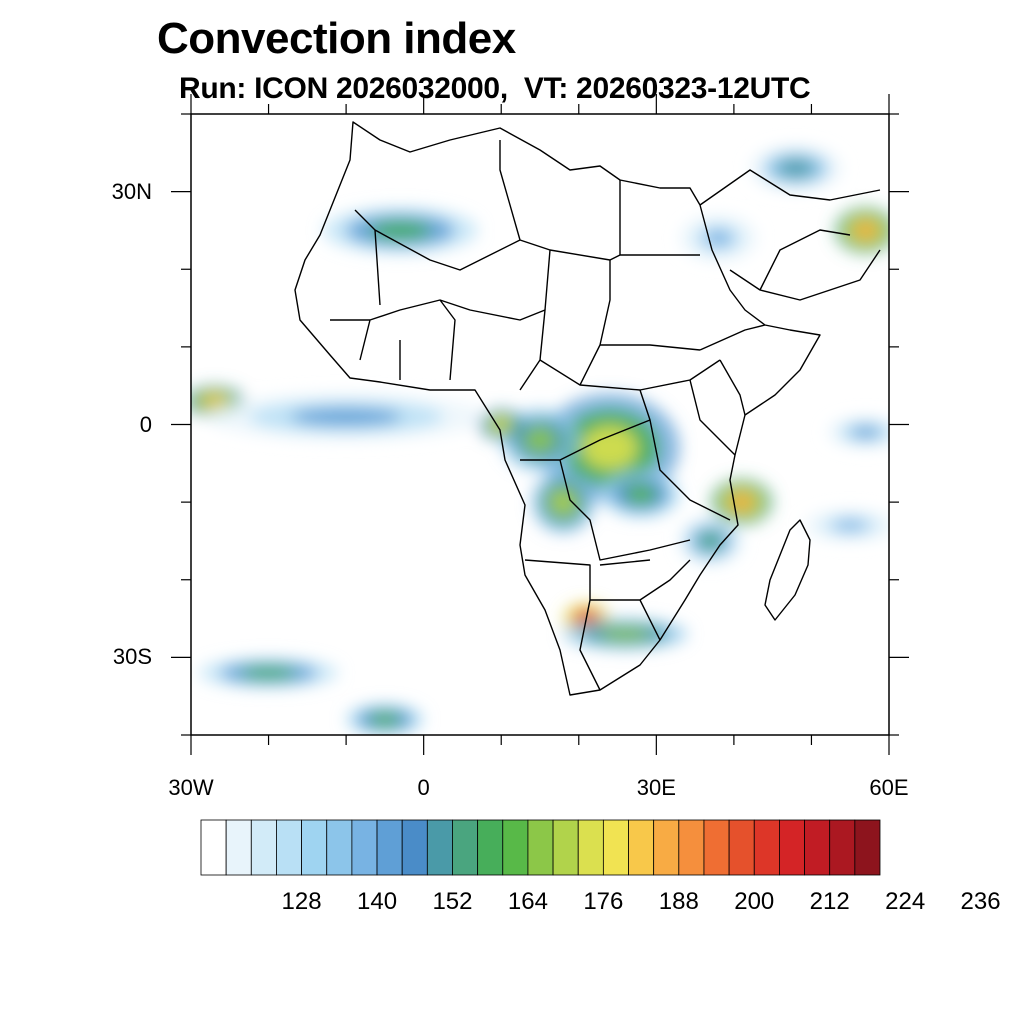 The height and width of the screenshot is (1024, 1024). Describe the element at coordinates (385, 719) in the screenshot. I see `field-south-atlantic-tail` at that location.